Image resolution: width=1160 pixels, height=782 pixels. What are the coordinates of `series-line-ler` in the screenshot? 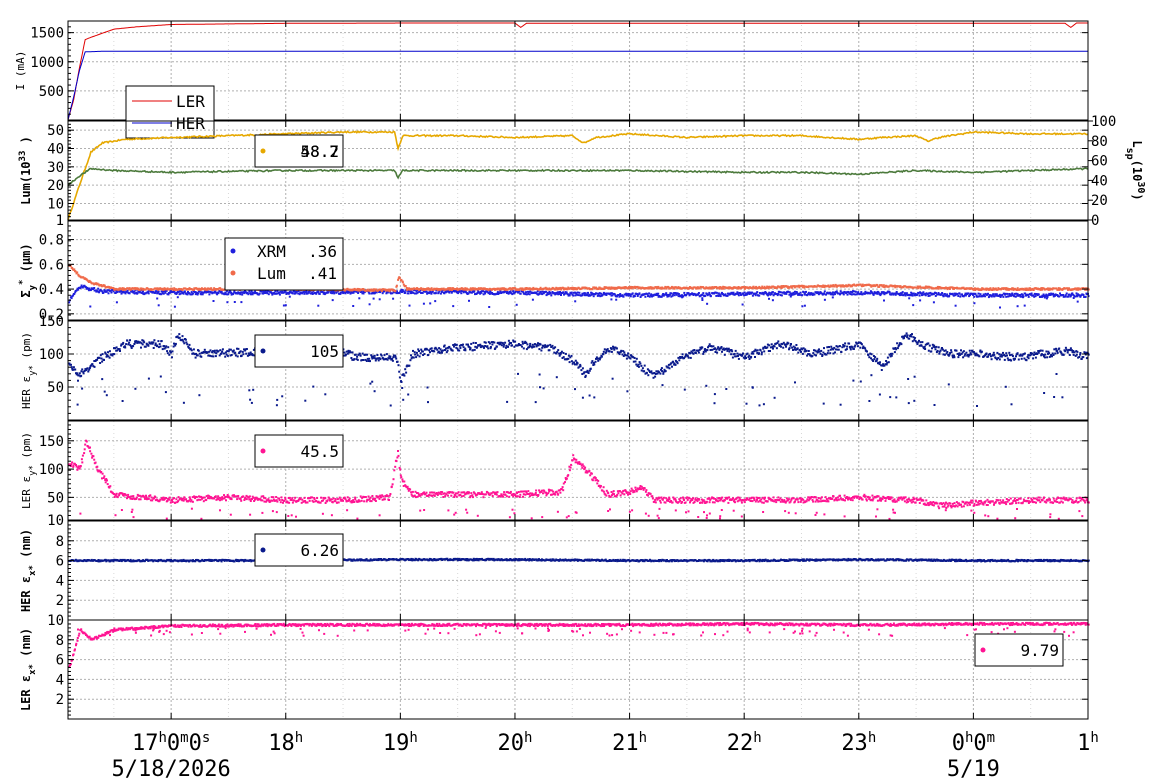 It's located at (577, 71).